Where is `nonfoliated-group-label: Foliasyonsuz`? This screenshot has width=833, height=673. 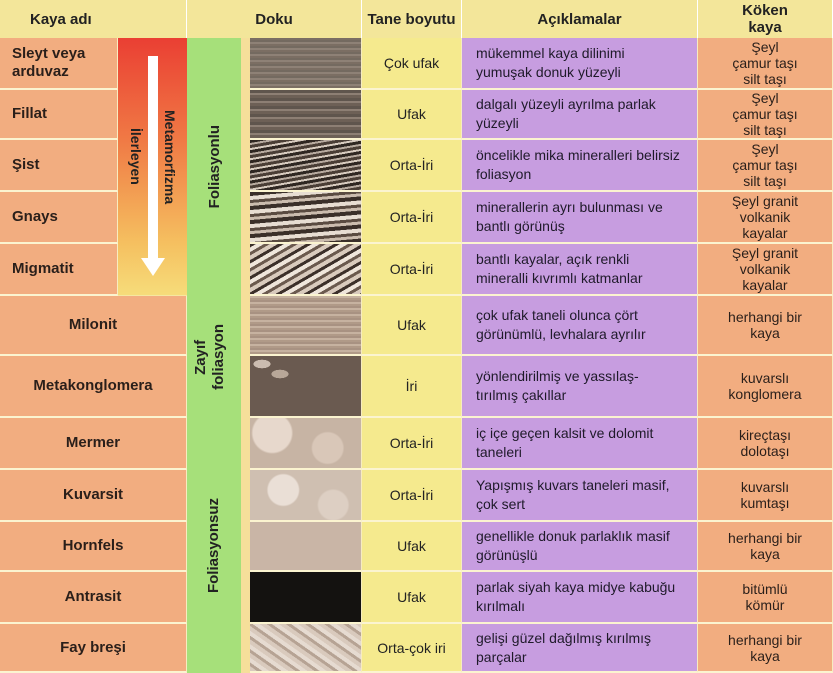 nonfoliated-group-label: Foliasyonsuz is located at coordinates (213, 545).